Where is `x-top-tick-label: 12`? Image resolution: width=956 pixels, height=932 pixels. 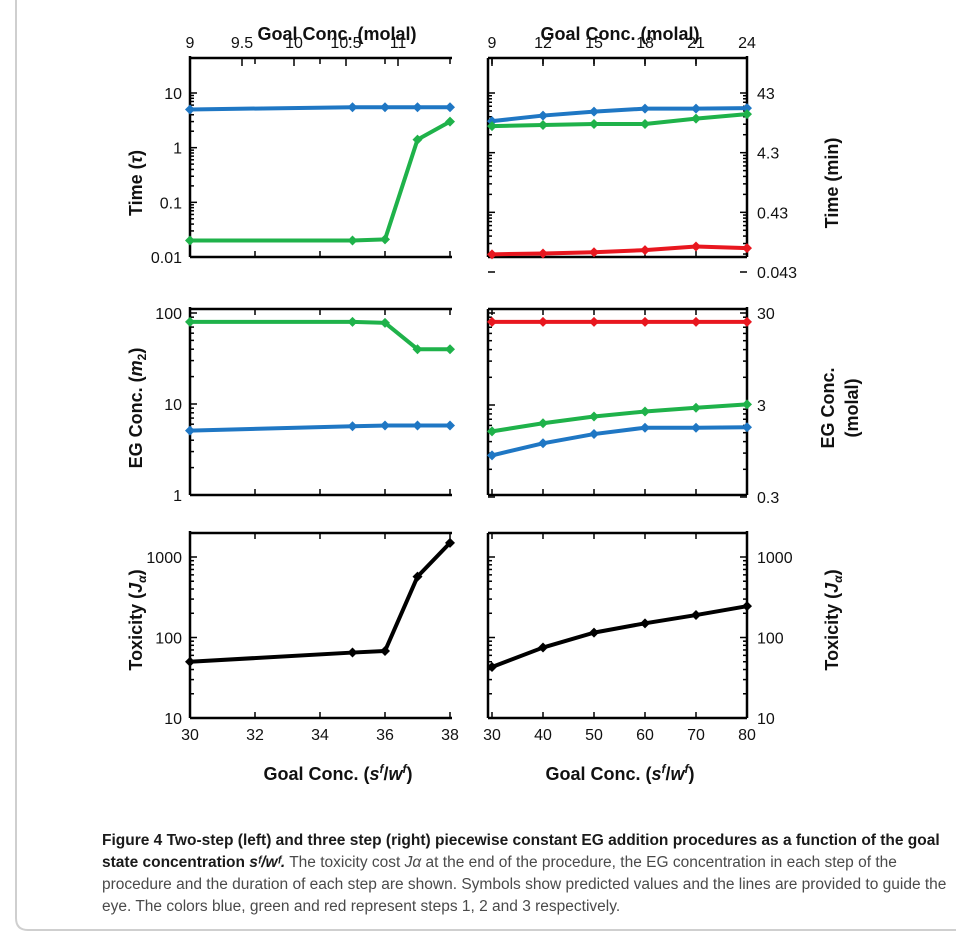 x-top-tick-label: 12 is located at coordinates (543, 43).